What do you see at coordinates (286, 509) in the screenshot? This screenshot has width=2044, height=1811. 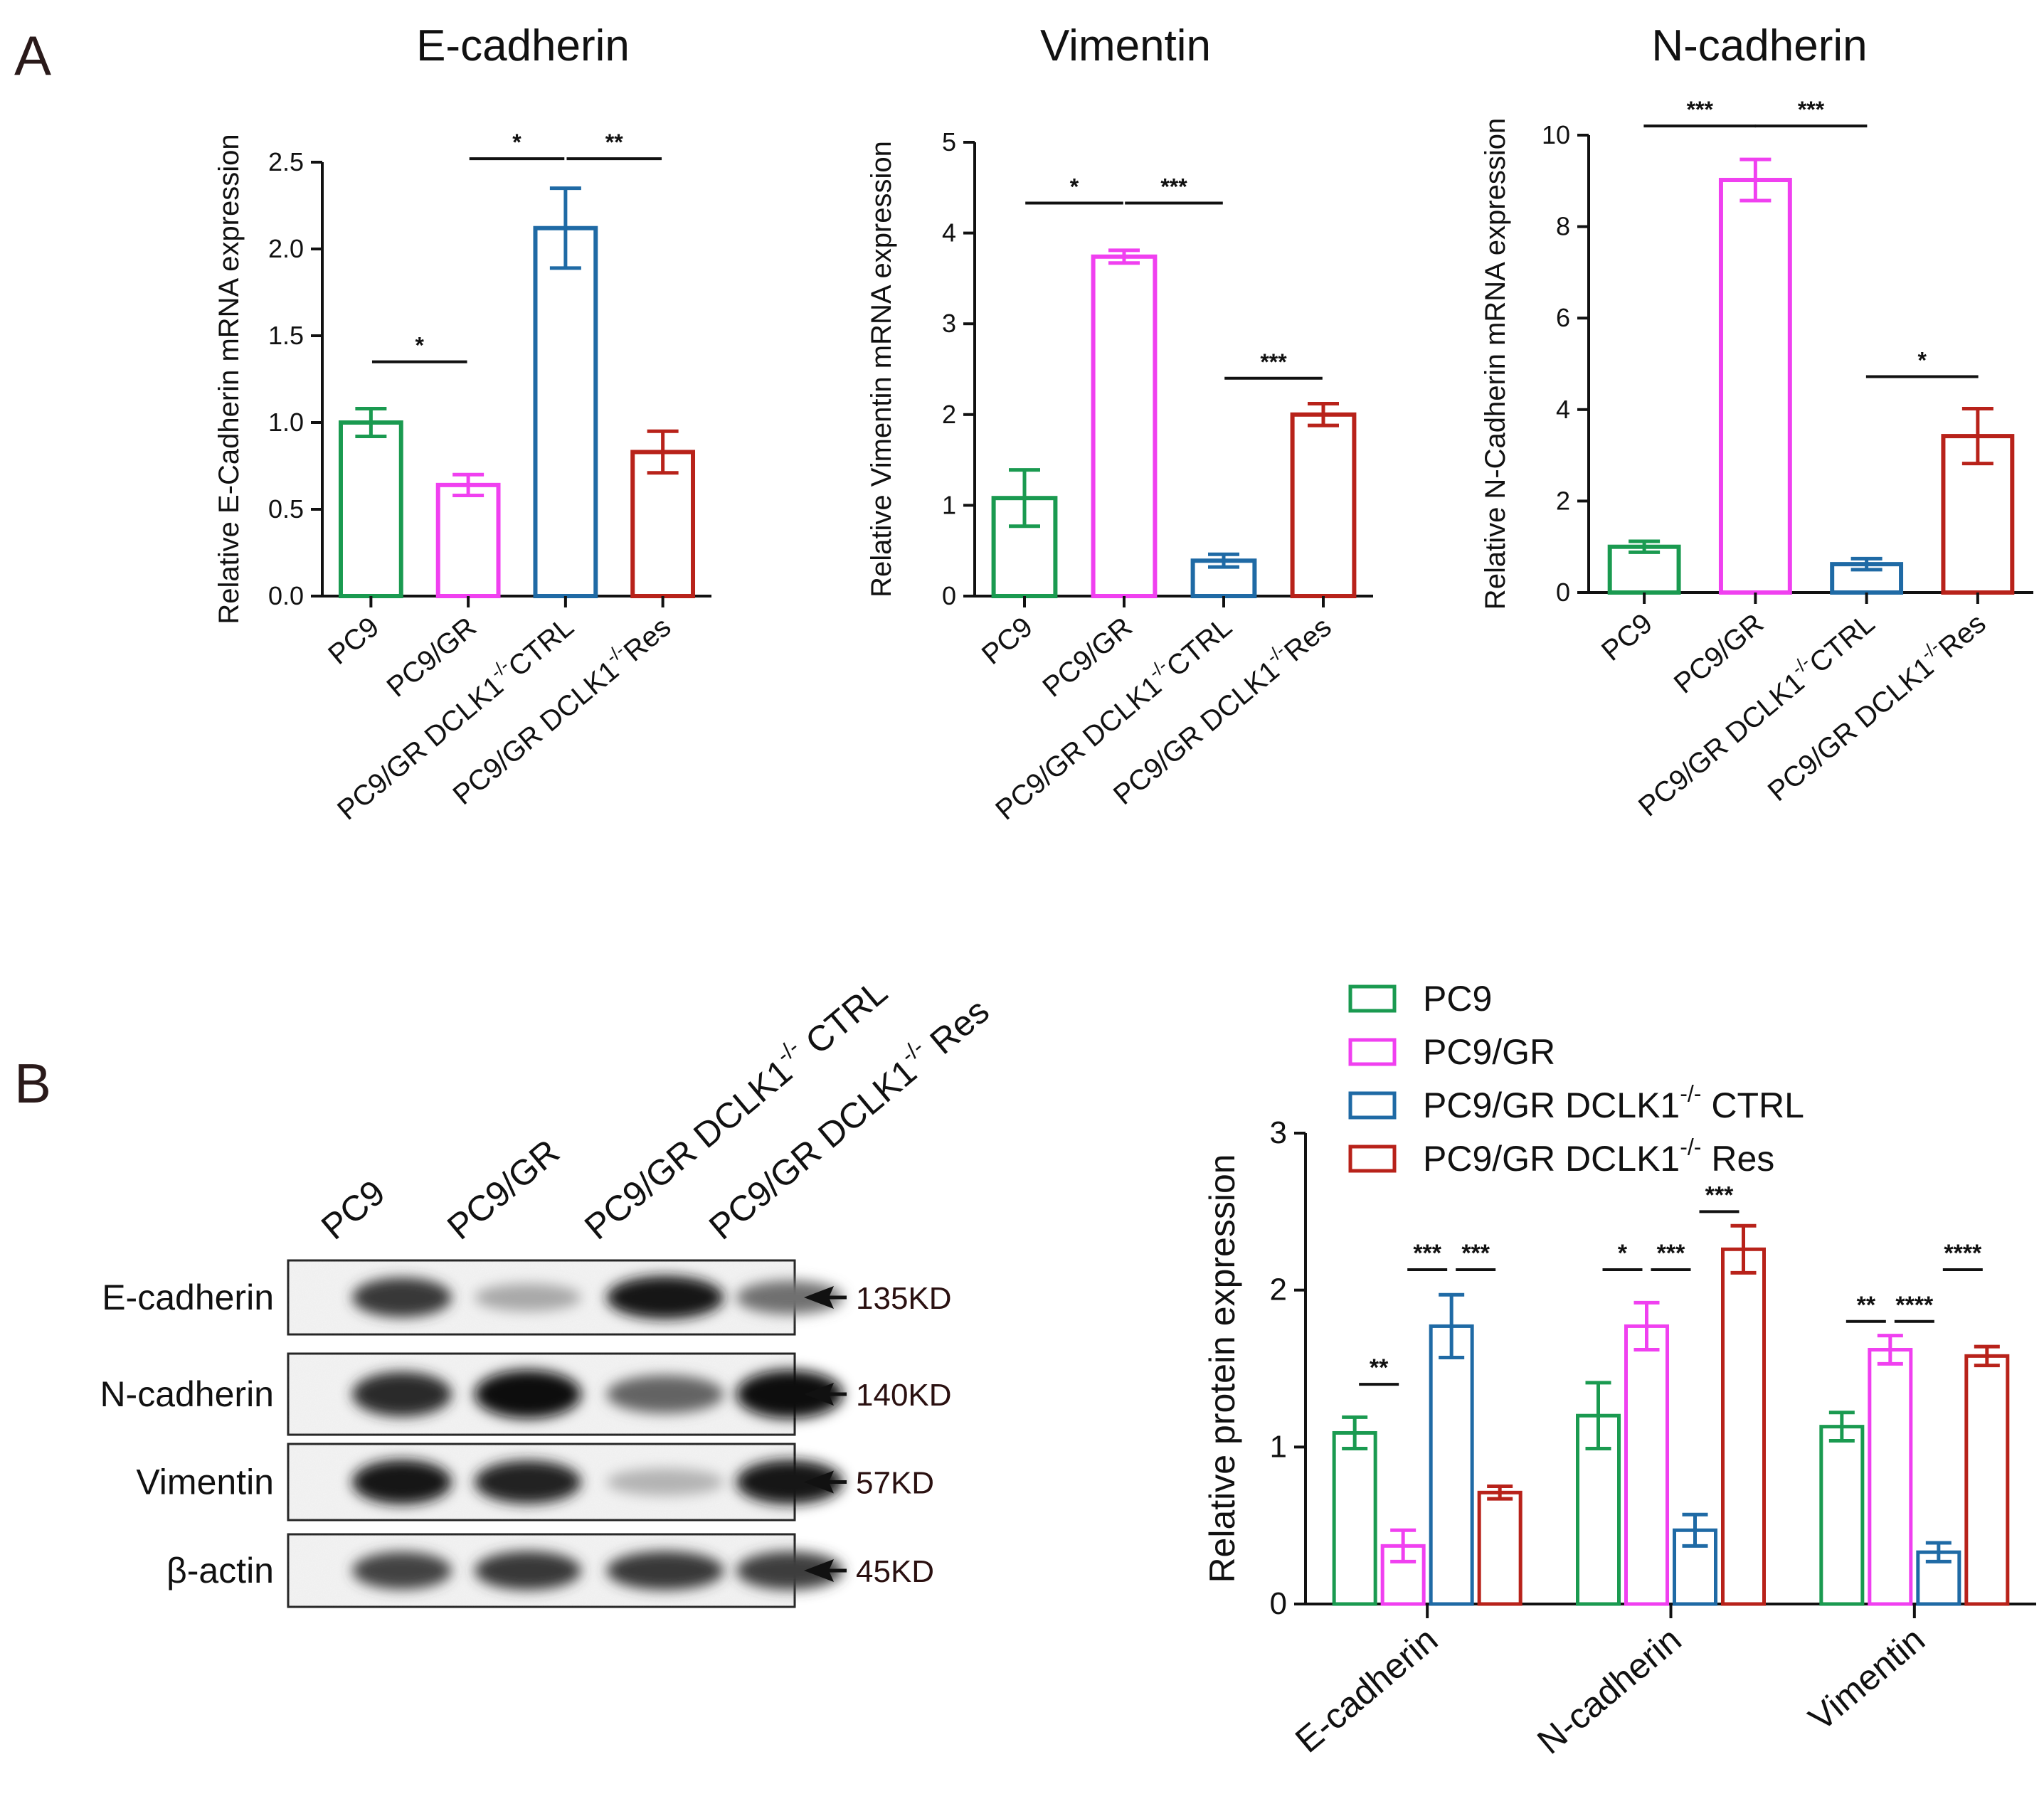 I see `y-tick-label: 0.5` at bounding box center [286, 509].